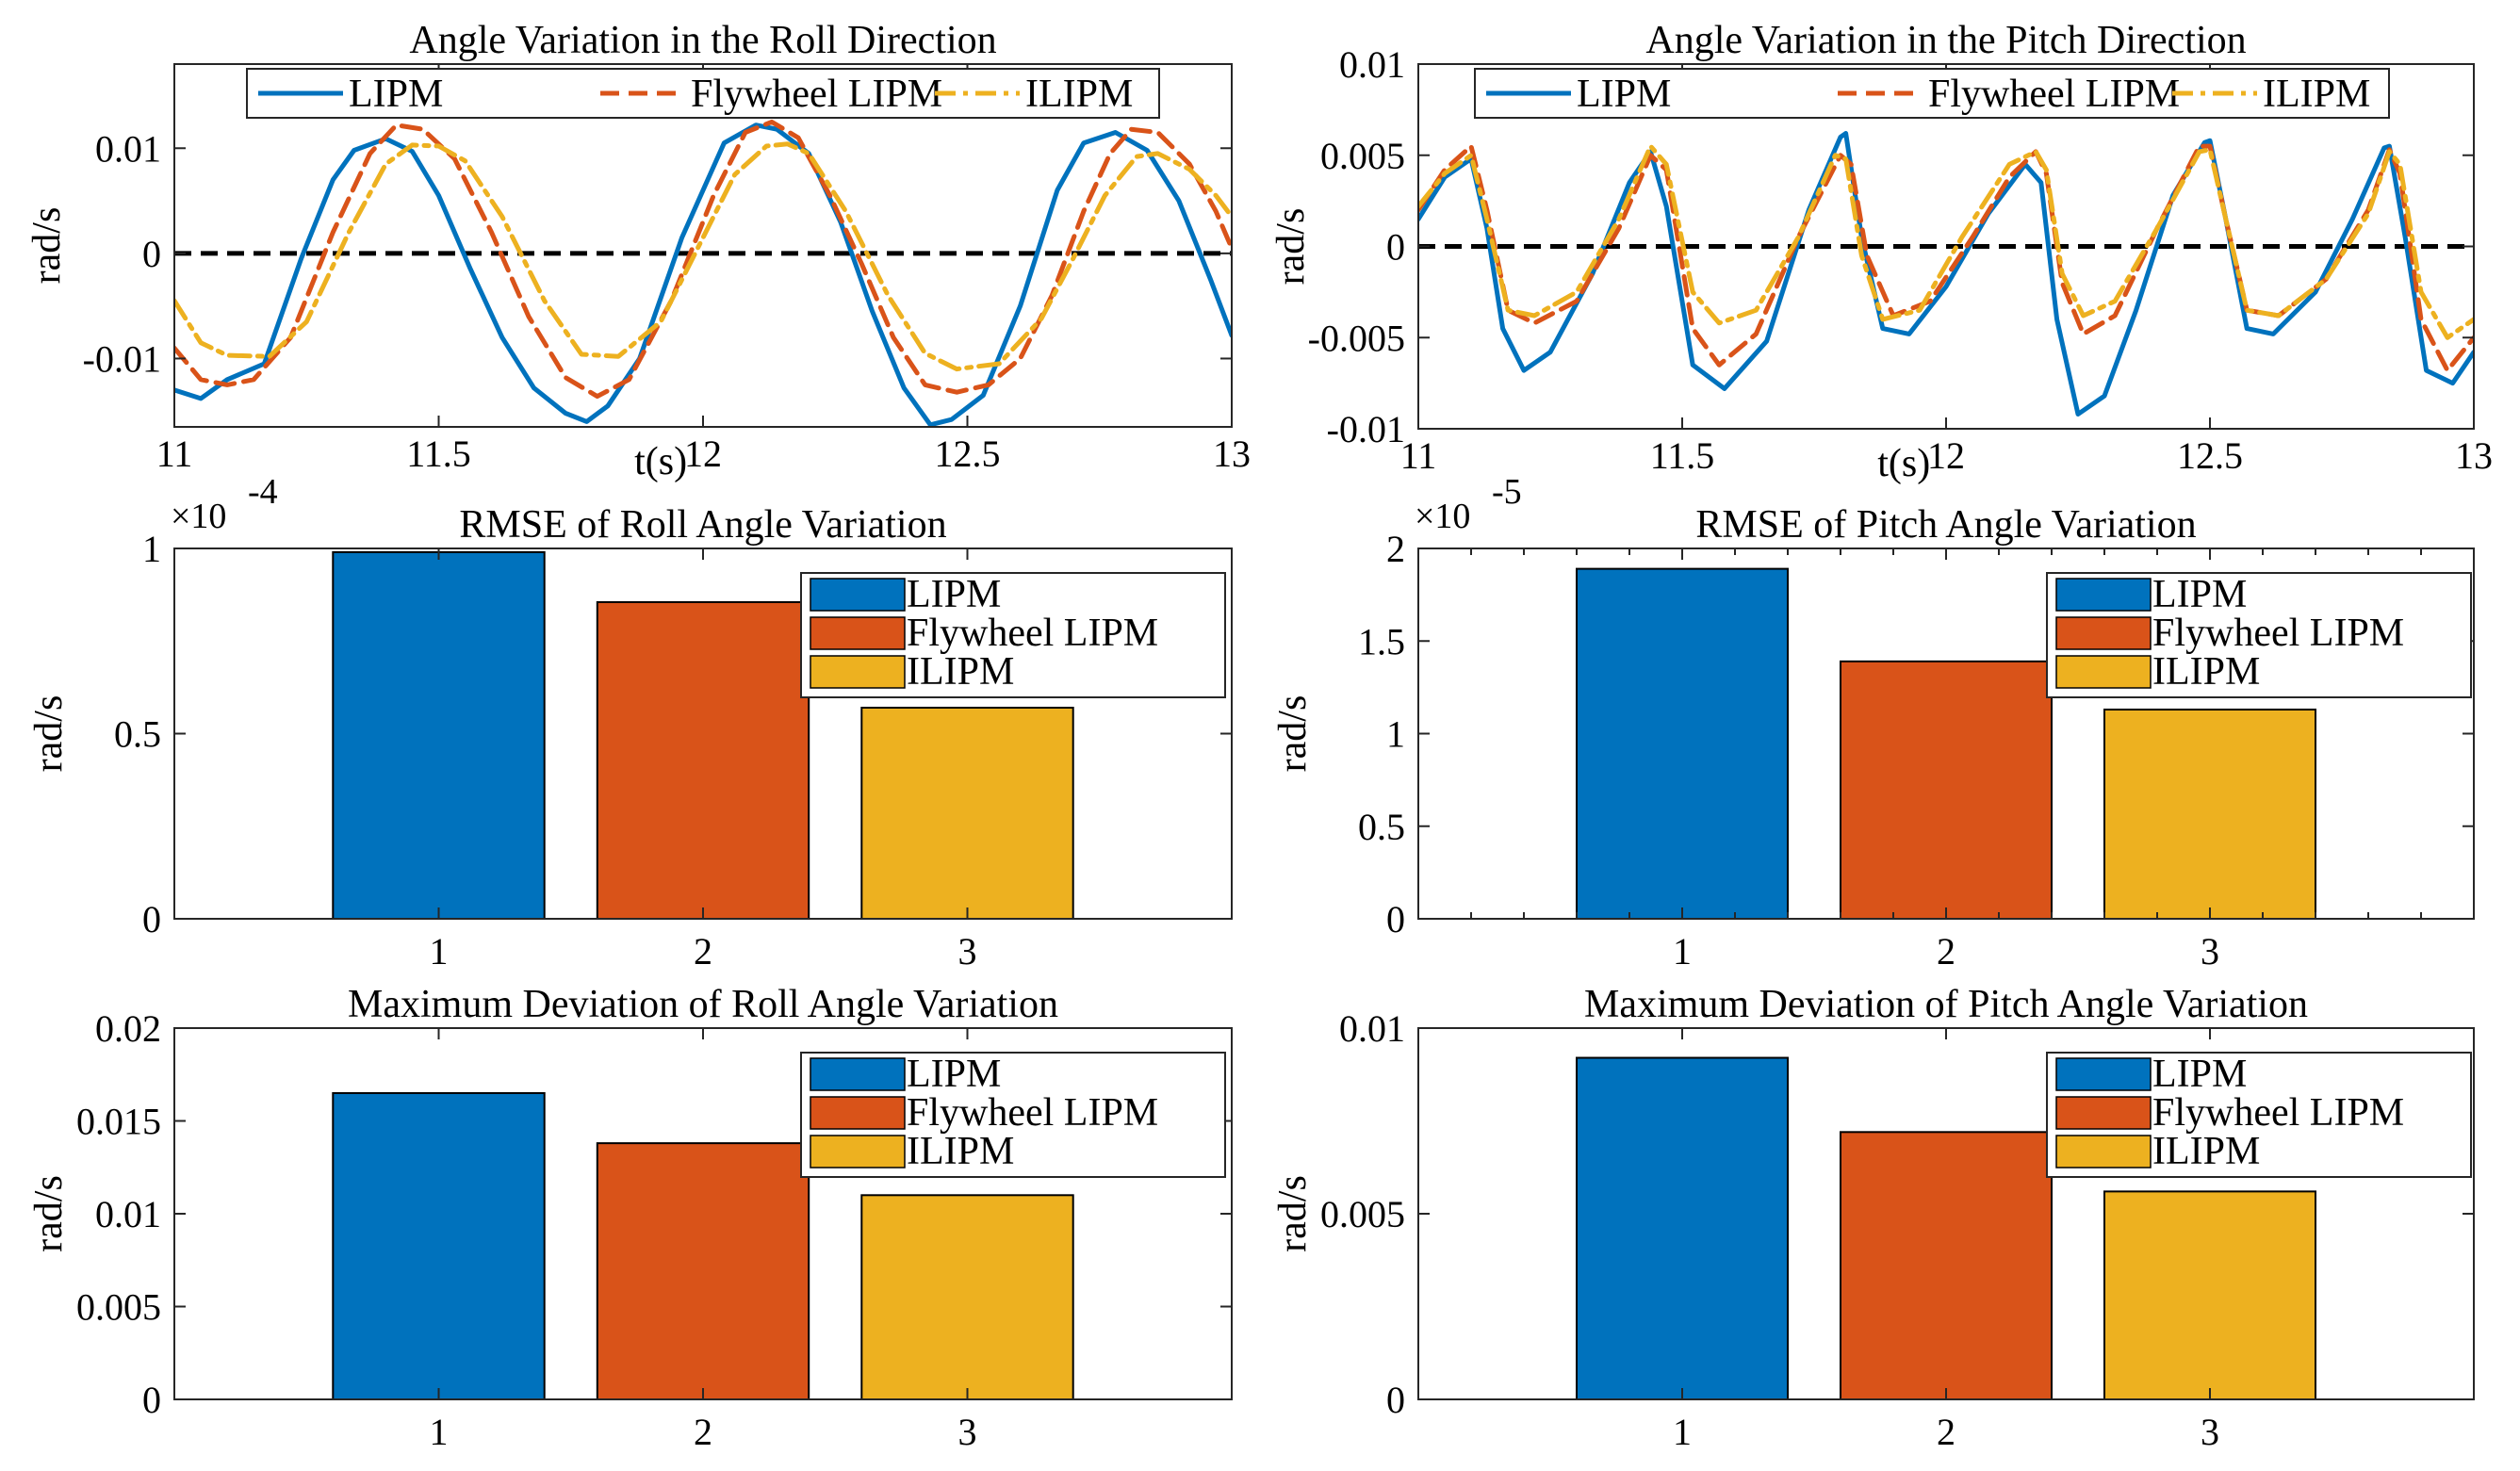 This screenshot has height=1471, width=2520. I want to click on y-tick-label: -0.005, so click(1356, 338).